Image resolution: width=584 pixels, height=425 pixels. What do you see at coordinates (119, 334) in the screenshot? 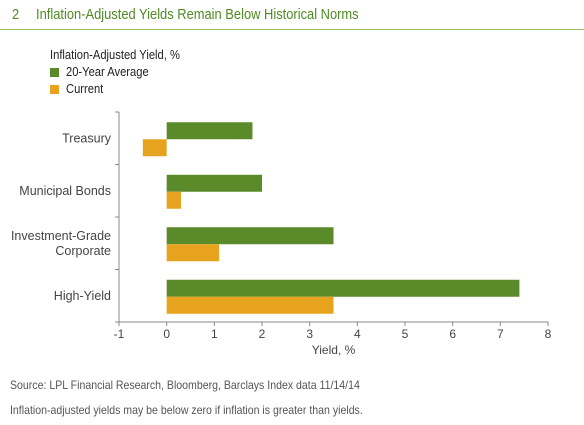
I see `x-tick-label: -1` at bounding box center [119, 334].